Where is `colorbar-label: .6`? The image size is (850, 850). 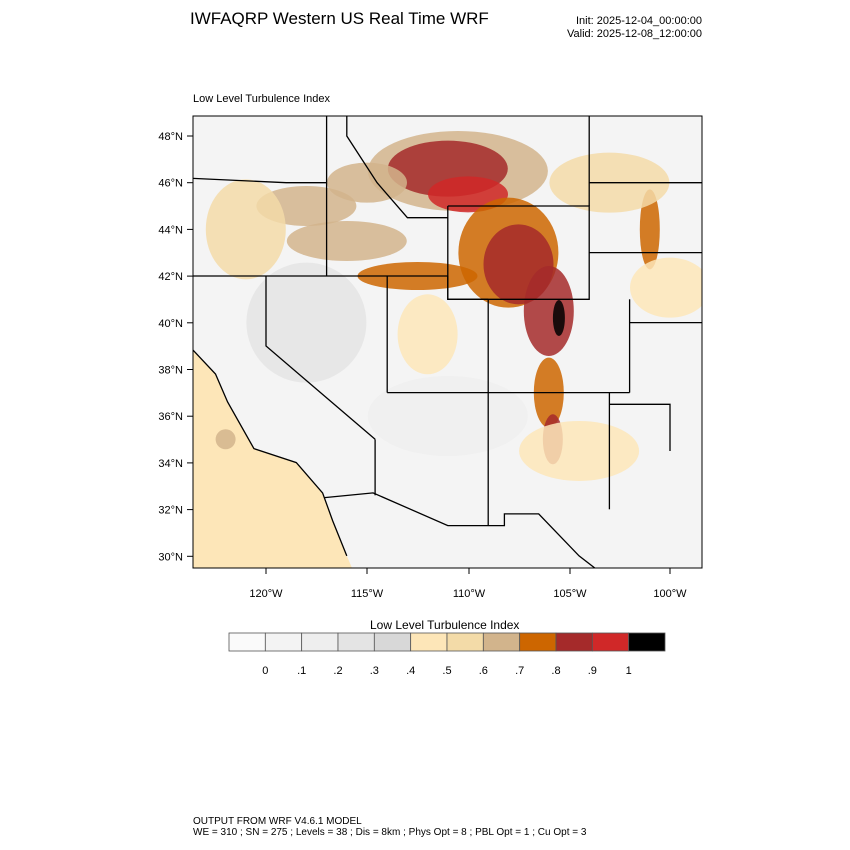 colorbar-label: .6 is located at coordinates (483, 671).